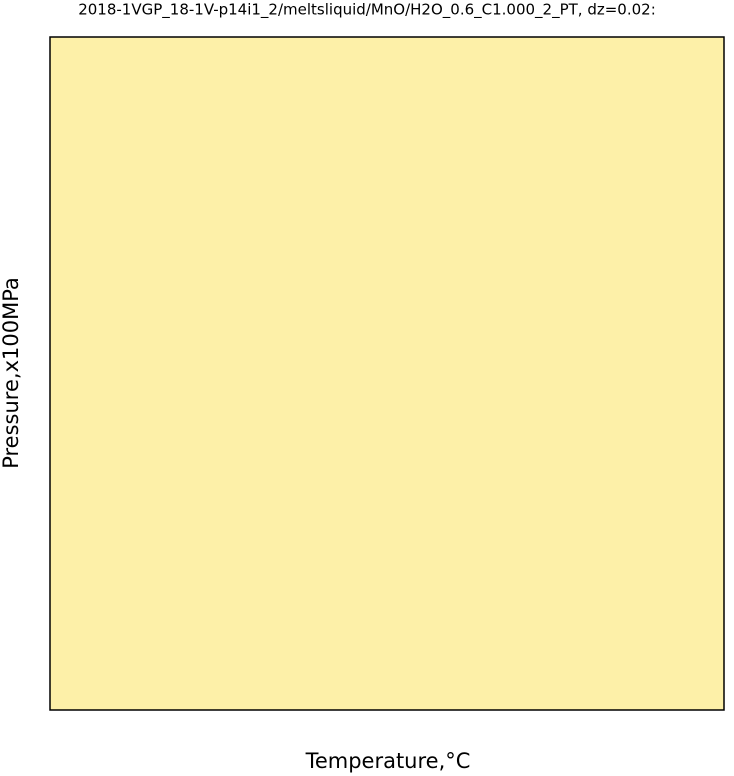  I want to click on x-axis-label: Temperature,°C, so click(388, 761).